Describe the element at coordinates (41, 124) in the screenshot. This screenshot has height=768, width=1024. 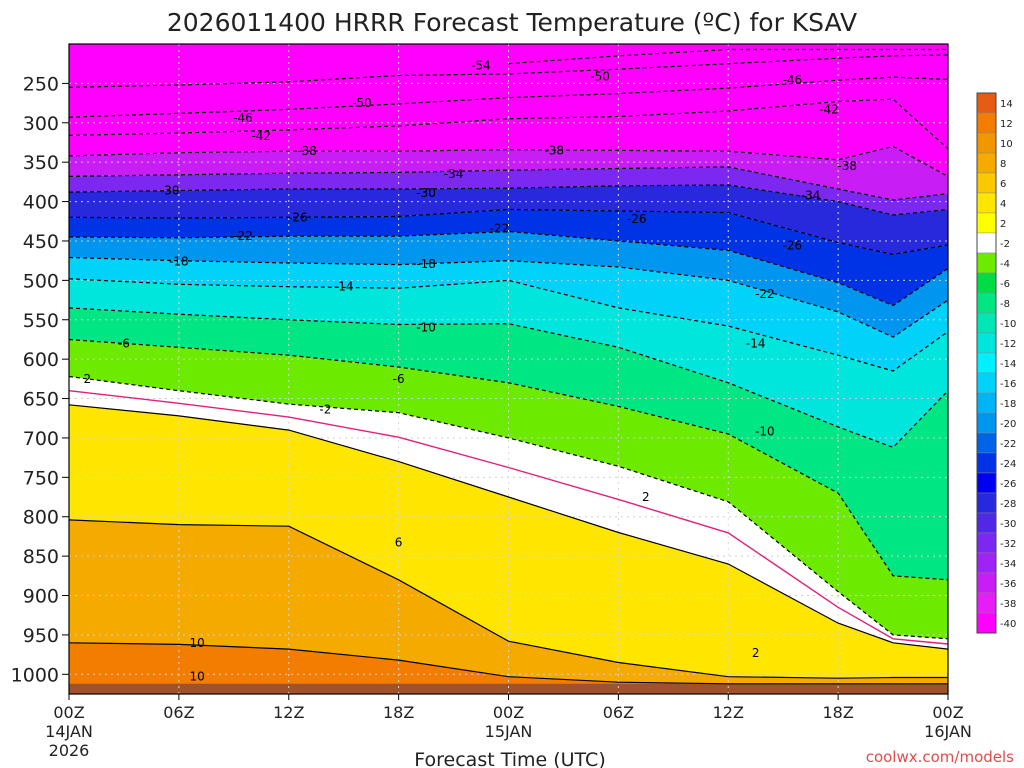
I see `y-tick-label: 300` at that location.